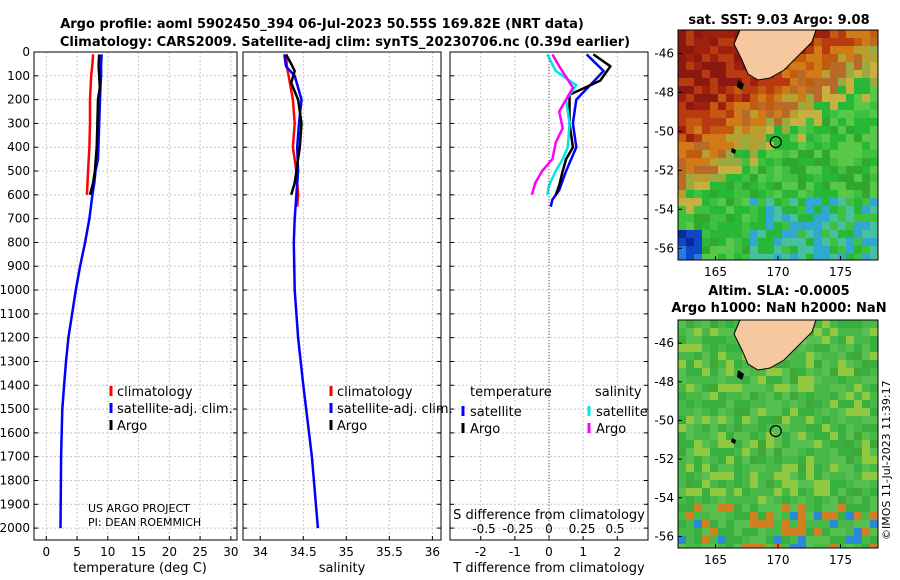  I want to click on x-axis-label: T difference from climatology, so click(548, 568).